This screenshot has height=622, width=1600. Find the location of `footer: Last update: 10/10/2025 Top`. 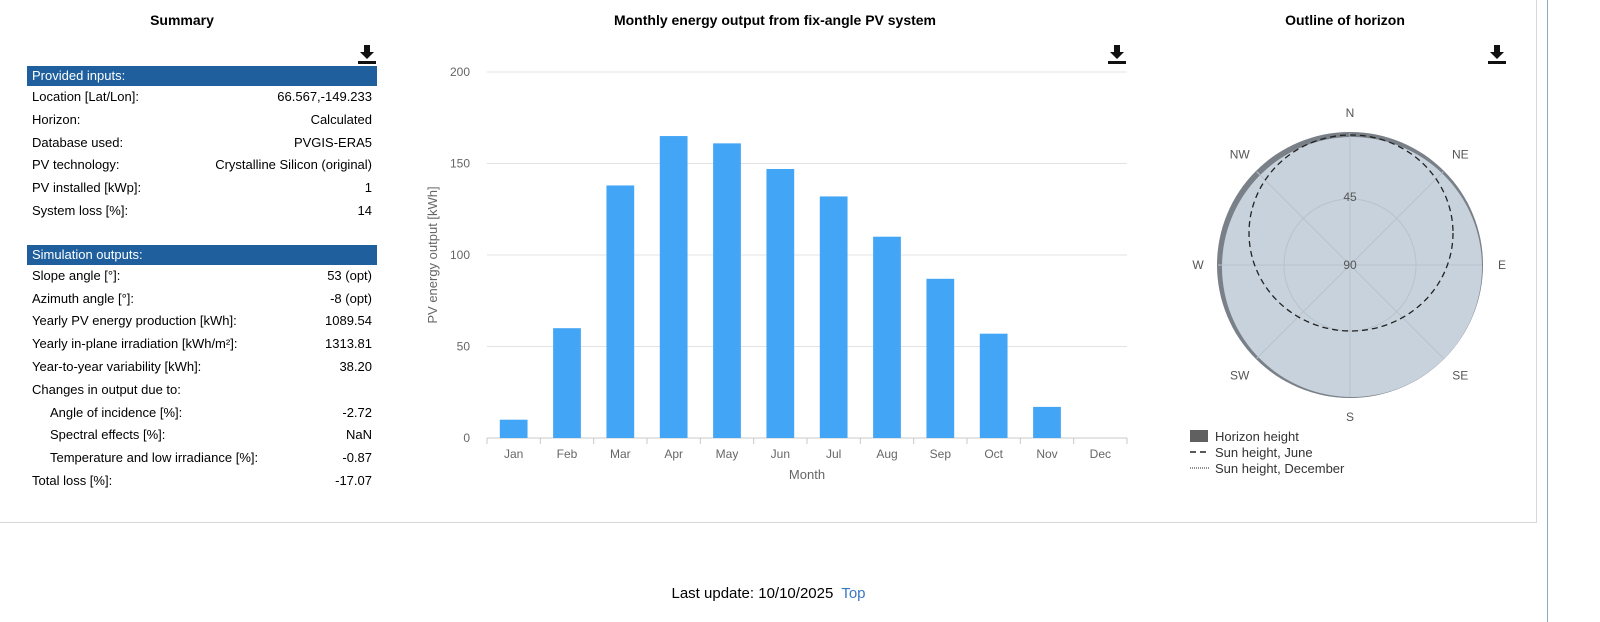

footer: Last update: 10/10/2025 Top is located at coordinates (768, 593).